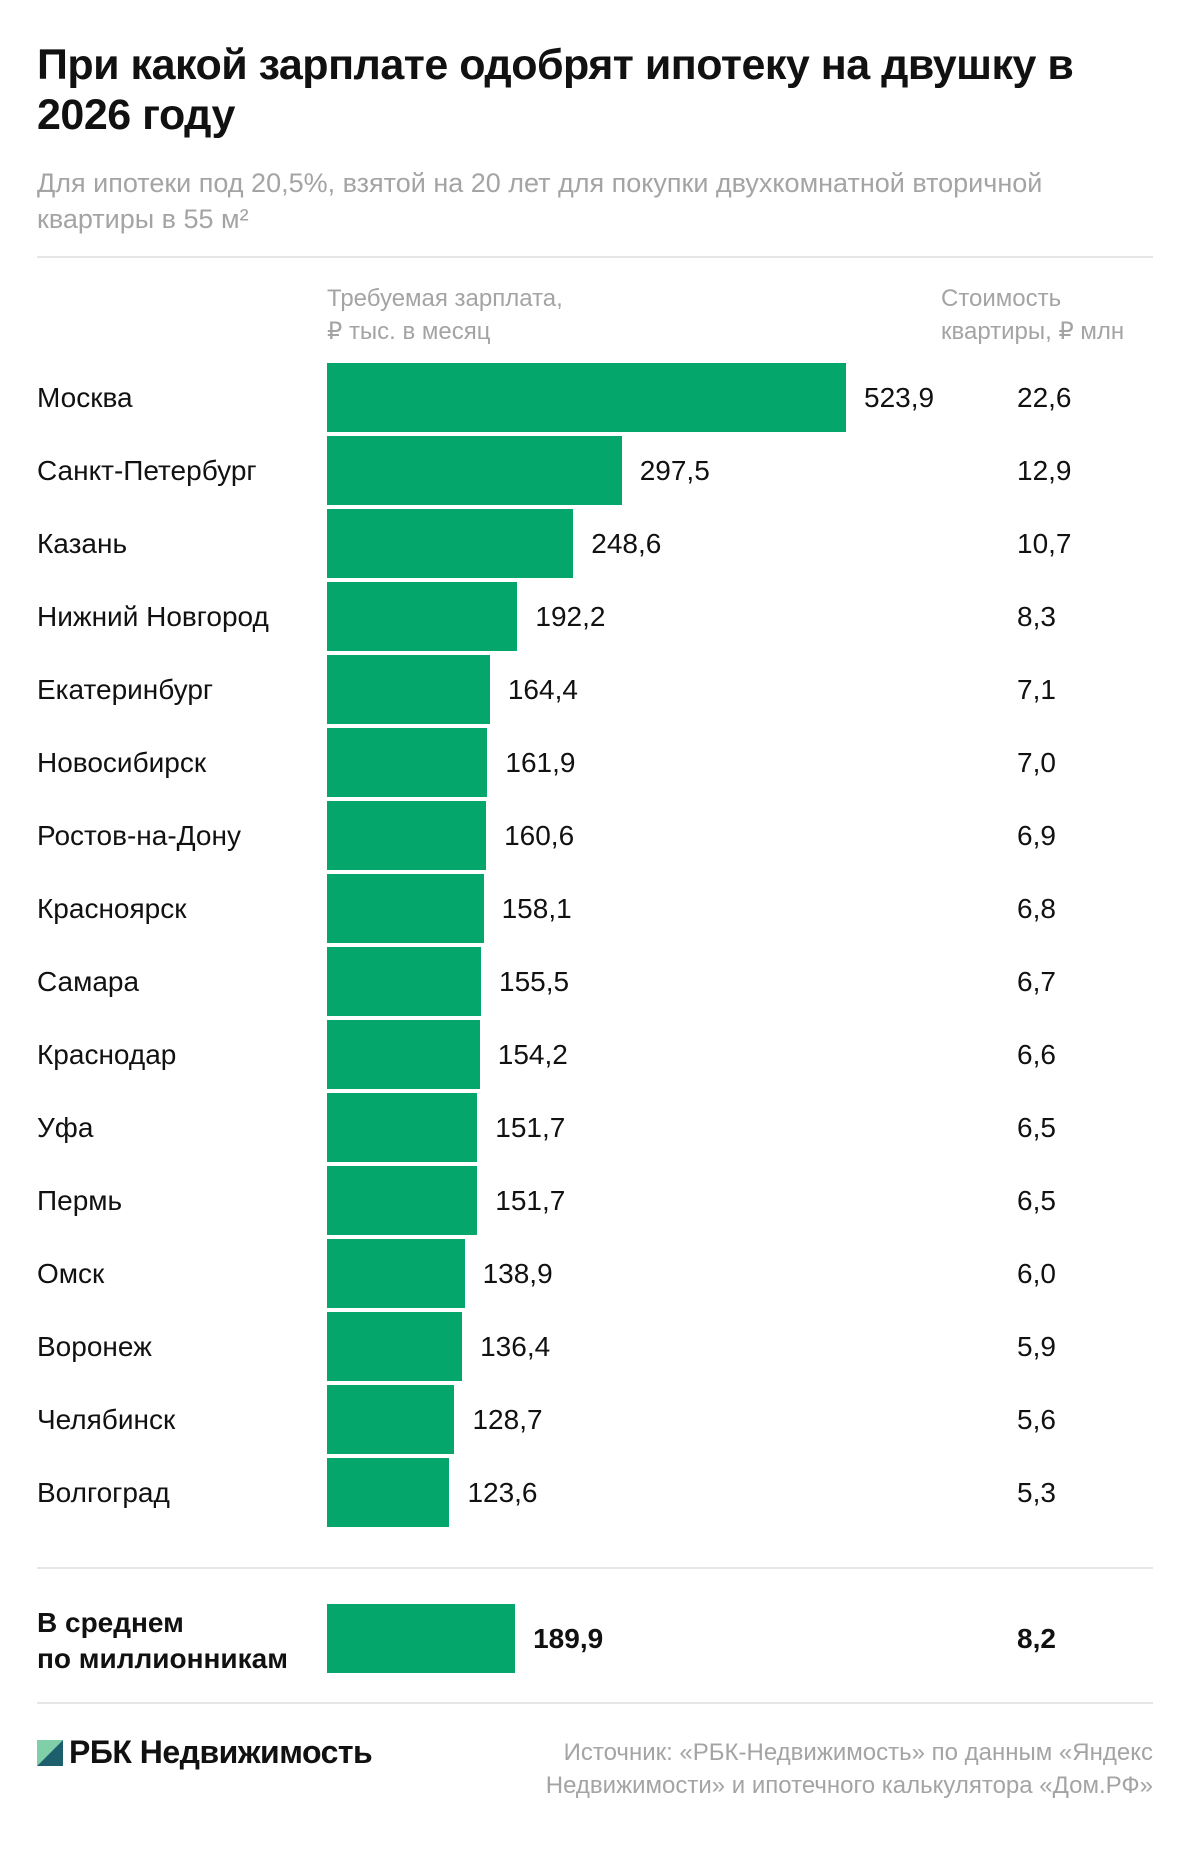  Describe the element at coordinates (122, 762) in the screenshot. I see `city-label: Новосибирск` at that location.